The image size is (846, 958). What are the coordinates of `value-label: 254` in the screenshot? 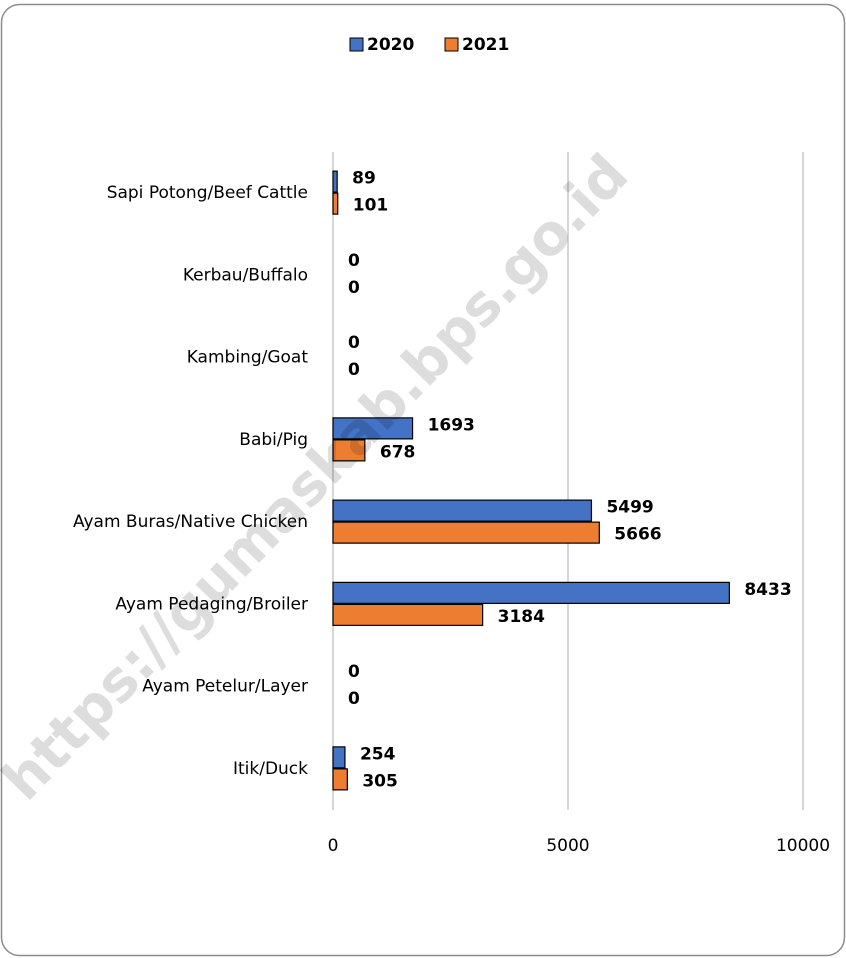 It's located at (378, 754).